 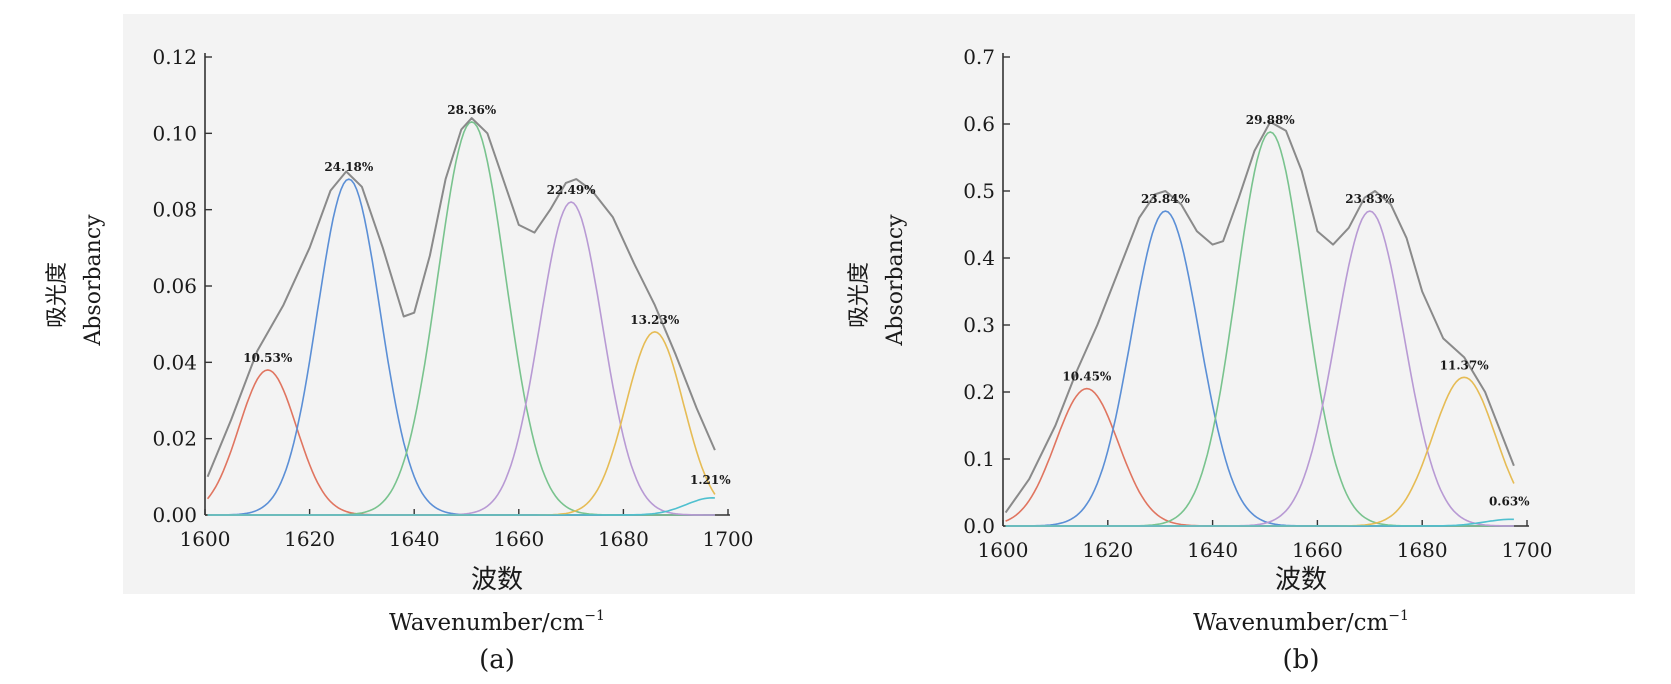 I want to click on chart-b-ylabel-cn: 吸光度, so click(x=859, y=295).